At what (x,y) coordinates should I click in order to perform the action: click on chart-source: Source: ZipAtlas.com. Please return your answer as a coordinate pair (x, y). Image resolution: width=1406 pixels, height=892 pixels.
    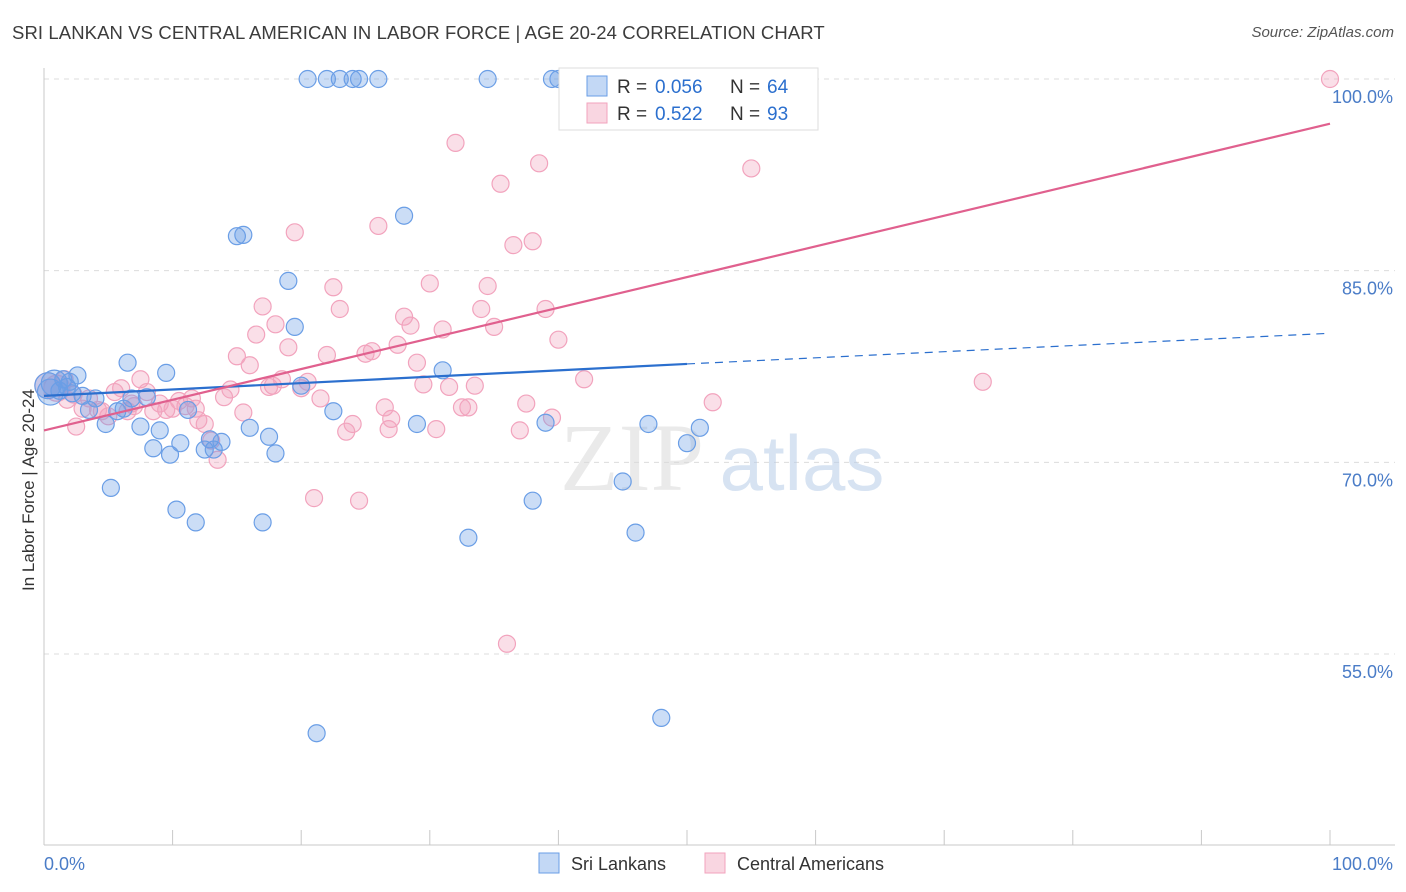
    Looking at the image, I should click on (1322, 32).